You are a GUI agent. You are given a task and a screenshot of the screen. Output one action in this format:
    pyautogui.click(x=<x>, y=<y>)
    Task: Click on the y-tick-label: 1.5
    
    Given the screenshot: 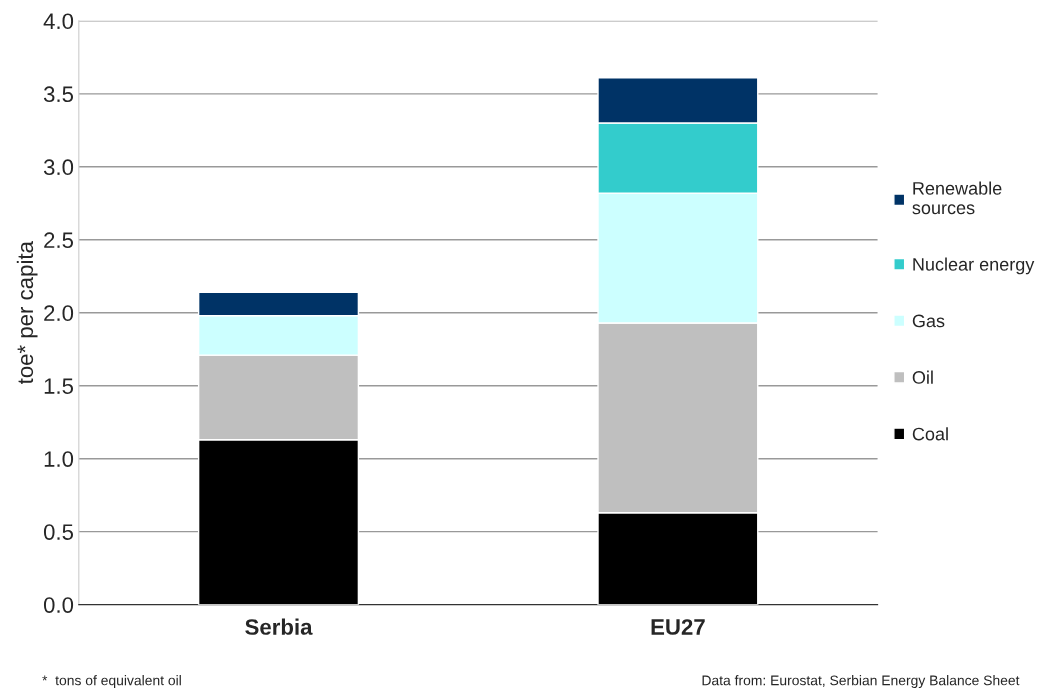 What is the action you would take?
    pyautogui.click(x=59, y=386)
    